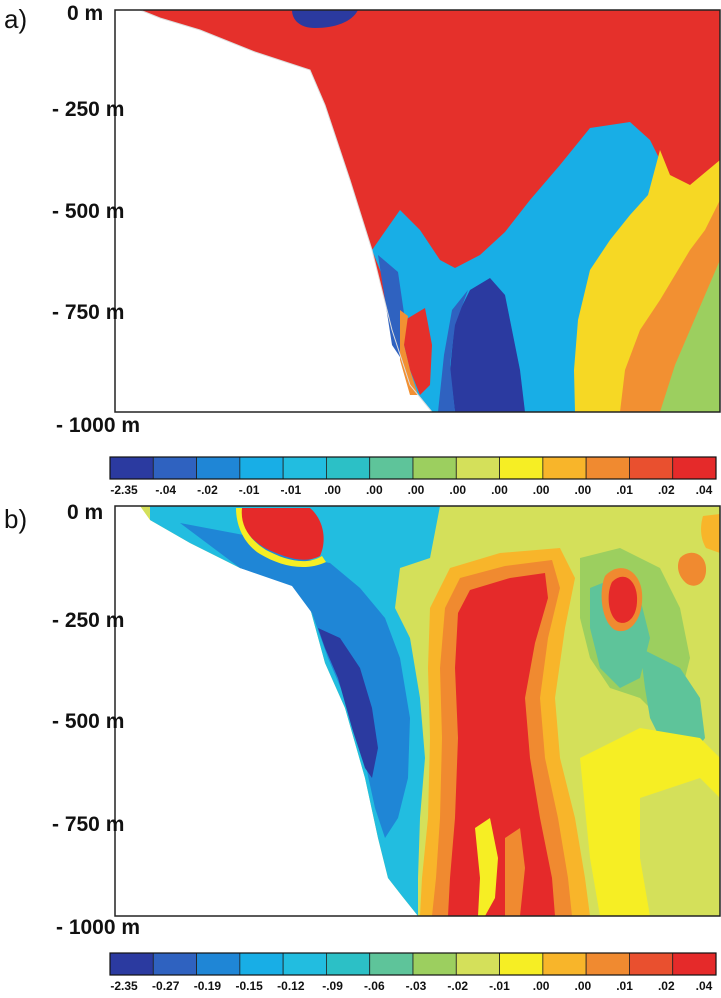 The width and height of the screenshot is (721, 998). I want to click on depth-label-0m-a: 0 m, so click(85, 13).